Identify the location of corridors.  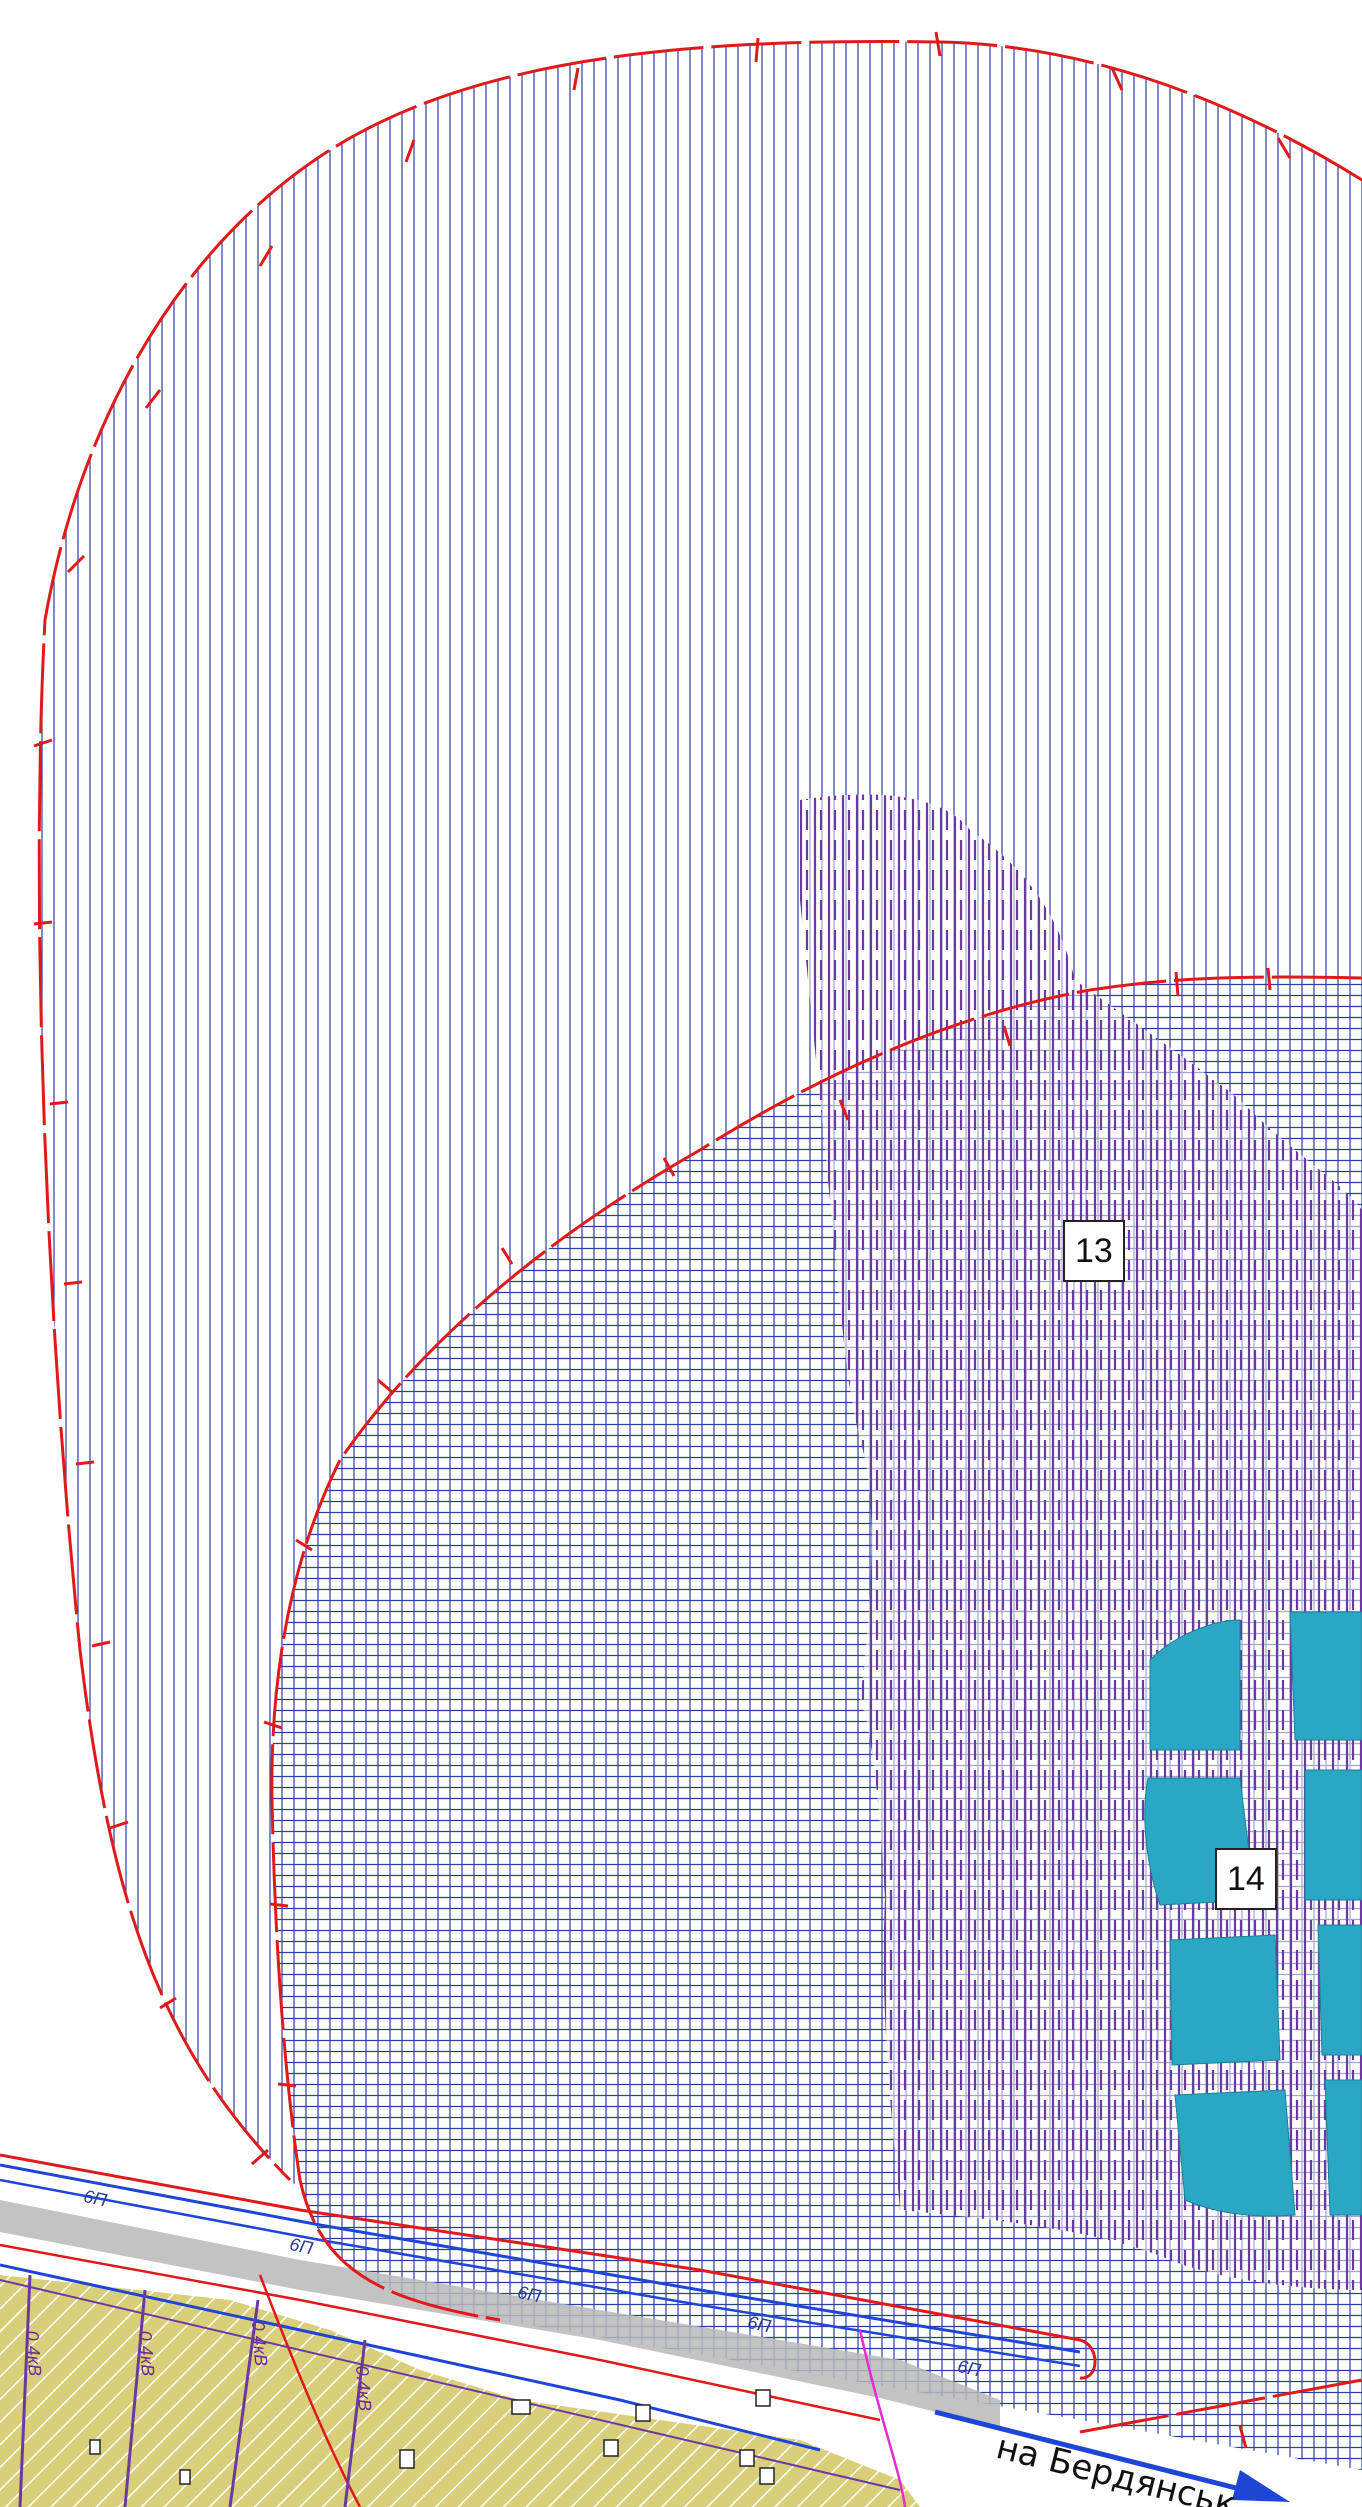
(548, 2330).